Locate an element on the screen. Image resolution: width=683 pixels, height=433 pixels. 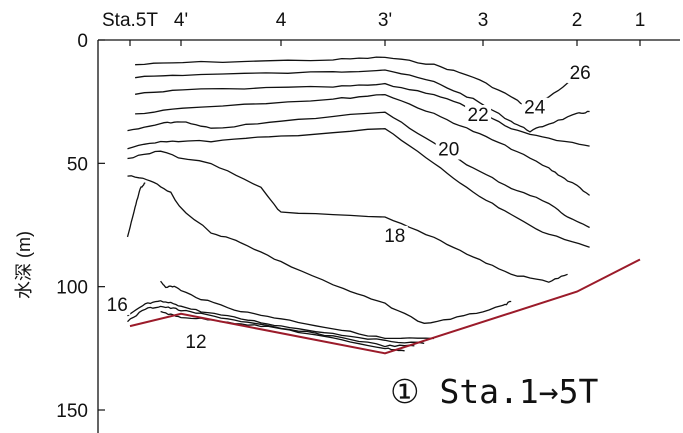
contour-label: 12 is located at coordinates (195, 342).